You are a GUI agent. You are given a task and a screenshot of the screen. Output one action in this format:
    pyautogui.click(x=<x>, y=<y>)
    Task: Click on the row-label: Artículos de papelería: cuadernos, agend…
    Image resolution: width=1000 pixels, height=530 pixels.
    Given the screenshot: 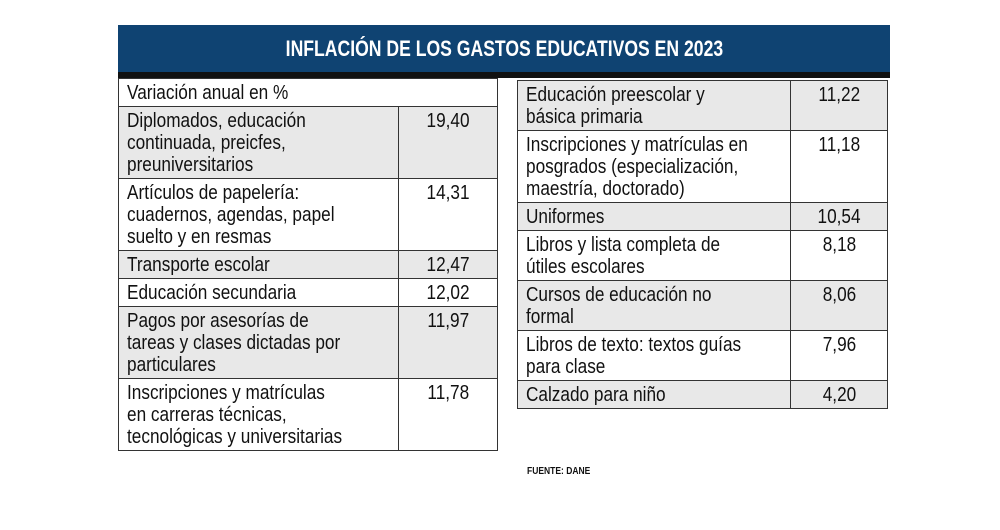 What is the action you would take?
    pyautogui.click(x=258, y=214)
    